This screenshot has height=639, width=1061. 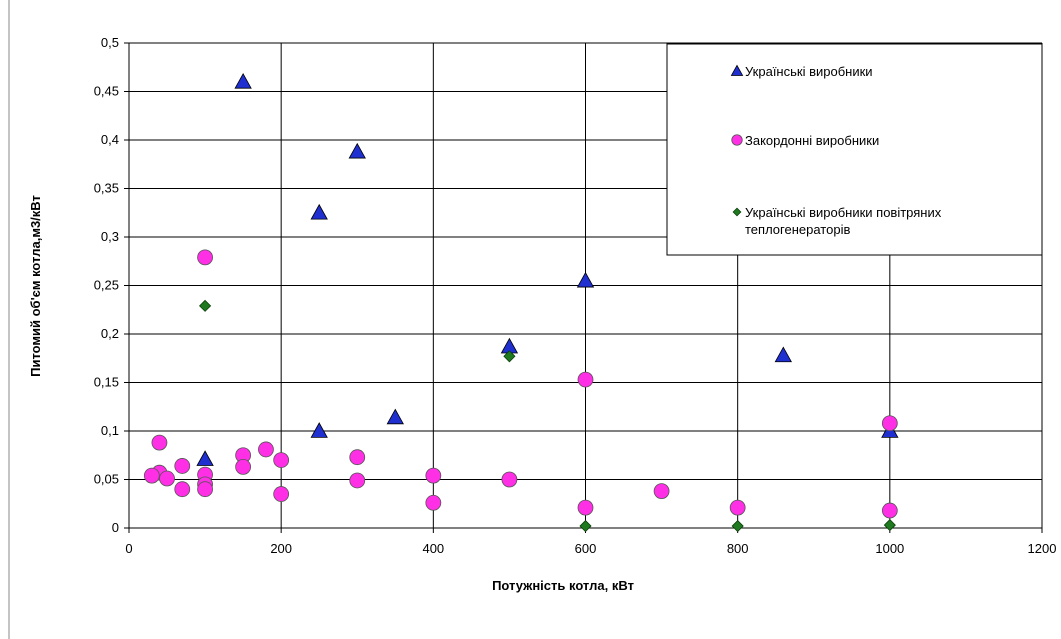 I want to click on y-tick-label: 0,2, so click(x=110, y=333).